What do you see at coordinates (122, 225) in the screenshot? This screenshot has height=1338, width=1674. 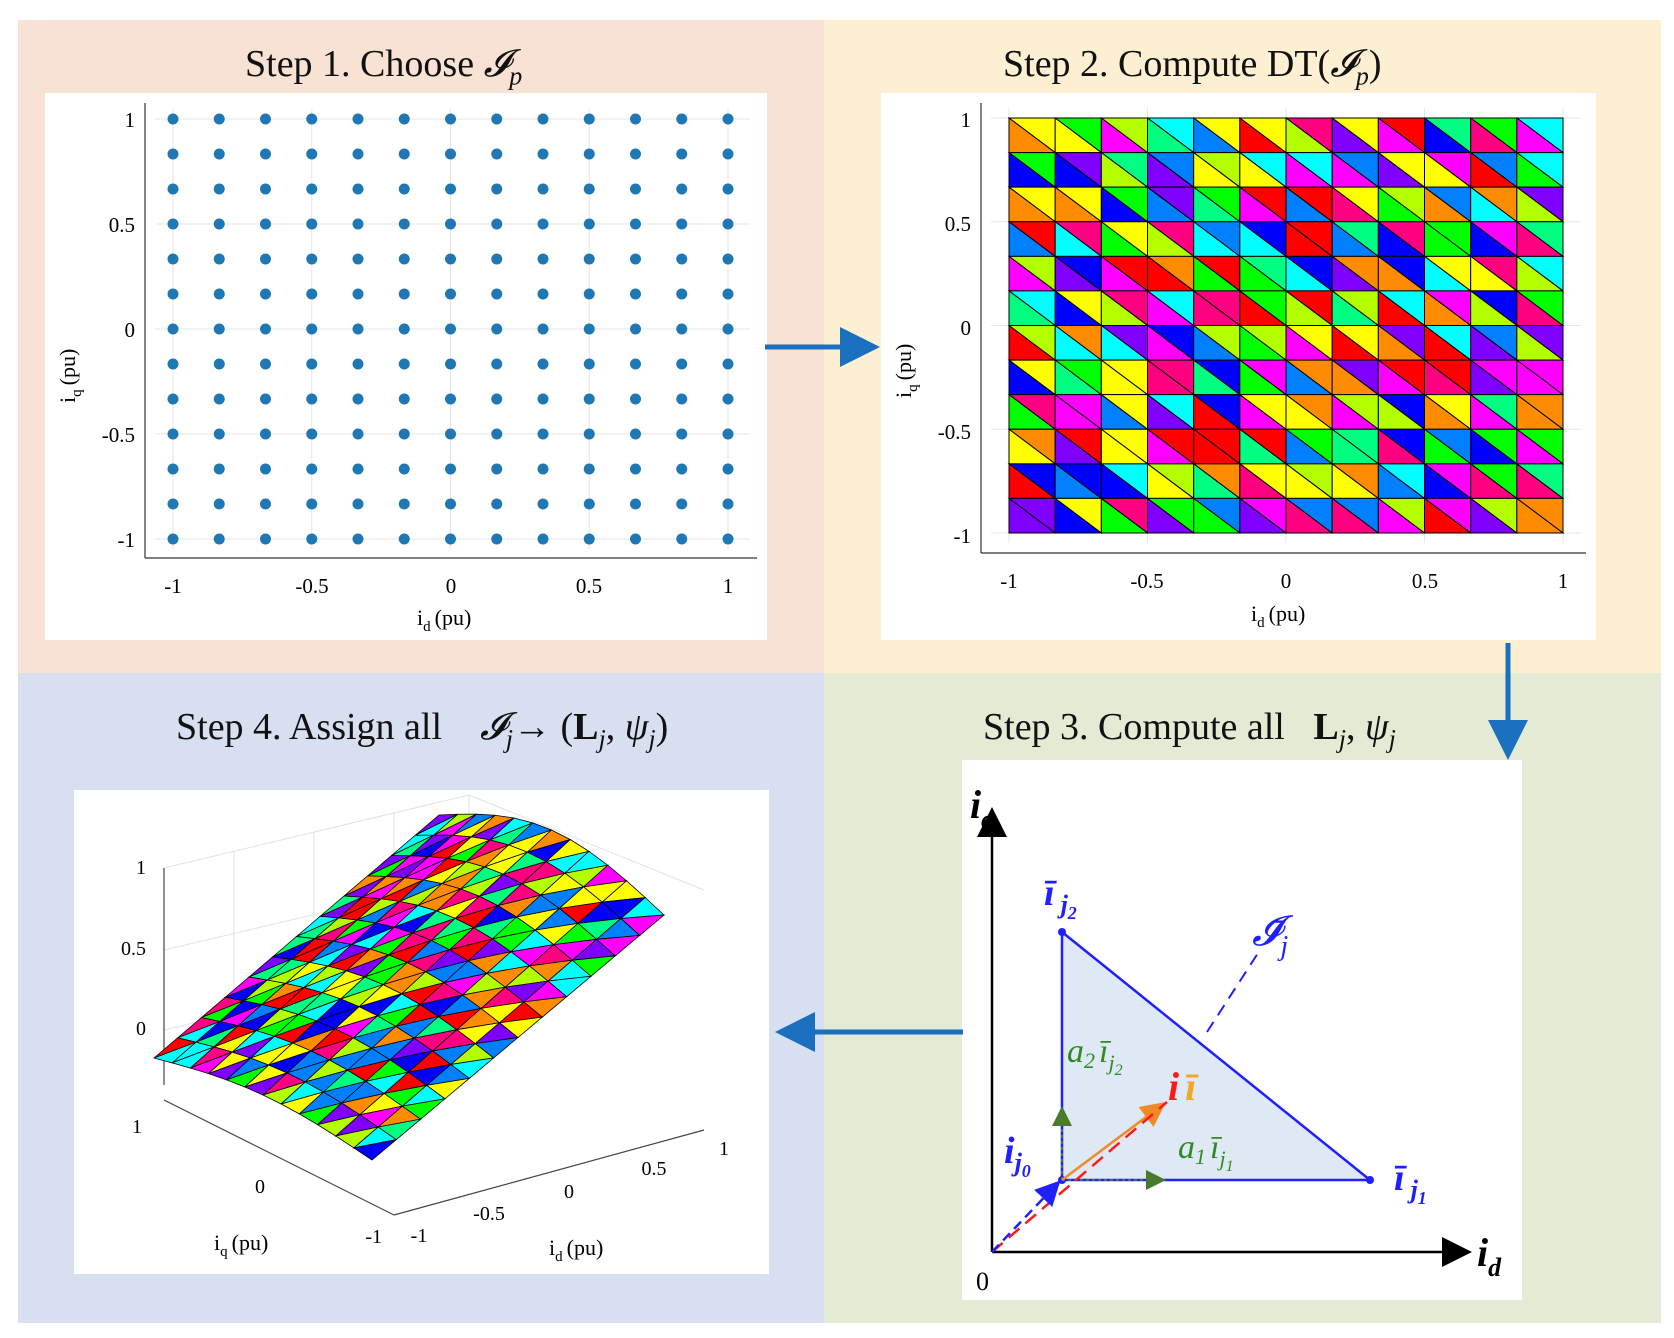 I see `y-tick: 0.5` at bounding box center [122, 225].